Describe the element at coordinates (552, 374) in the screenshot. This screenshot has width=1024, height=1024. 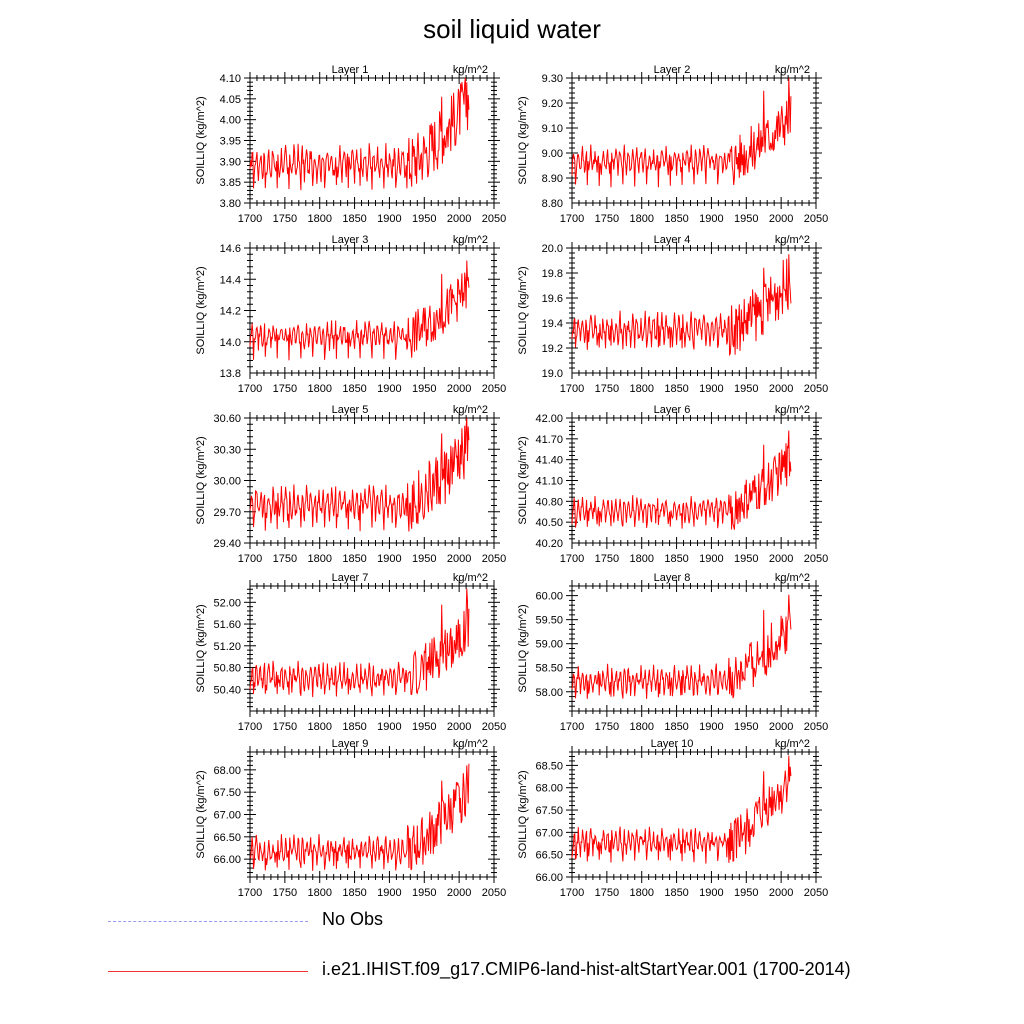
I see `y-tick-label: 19.0` at that location.